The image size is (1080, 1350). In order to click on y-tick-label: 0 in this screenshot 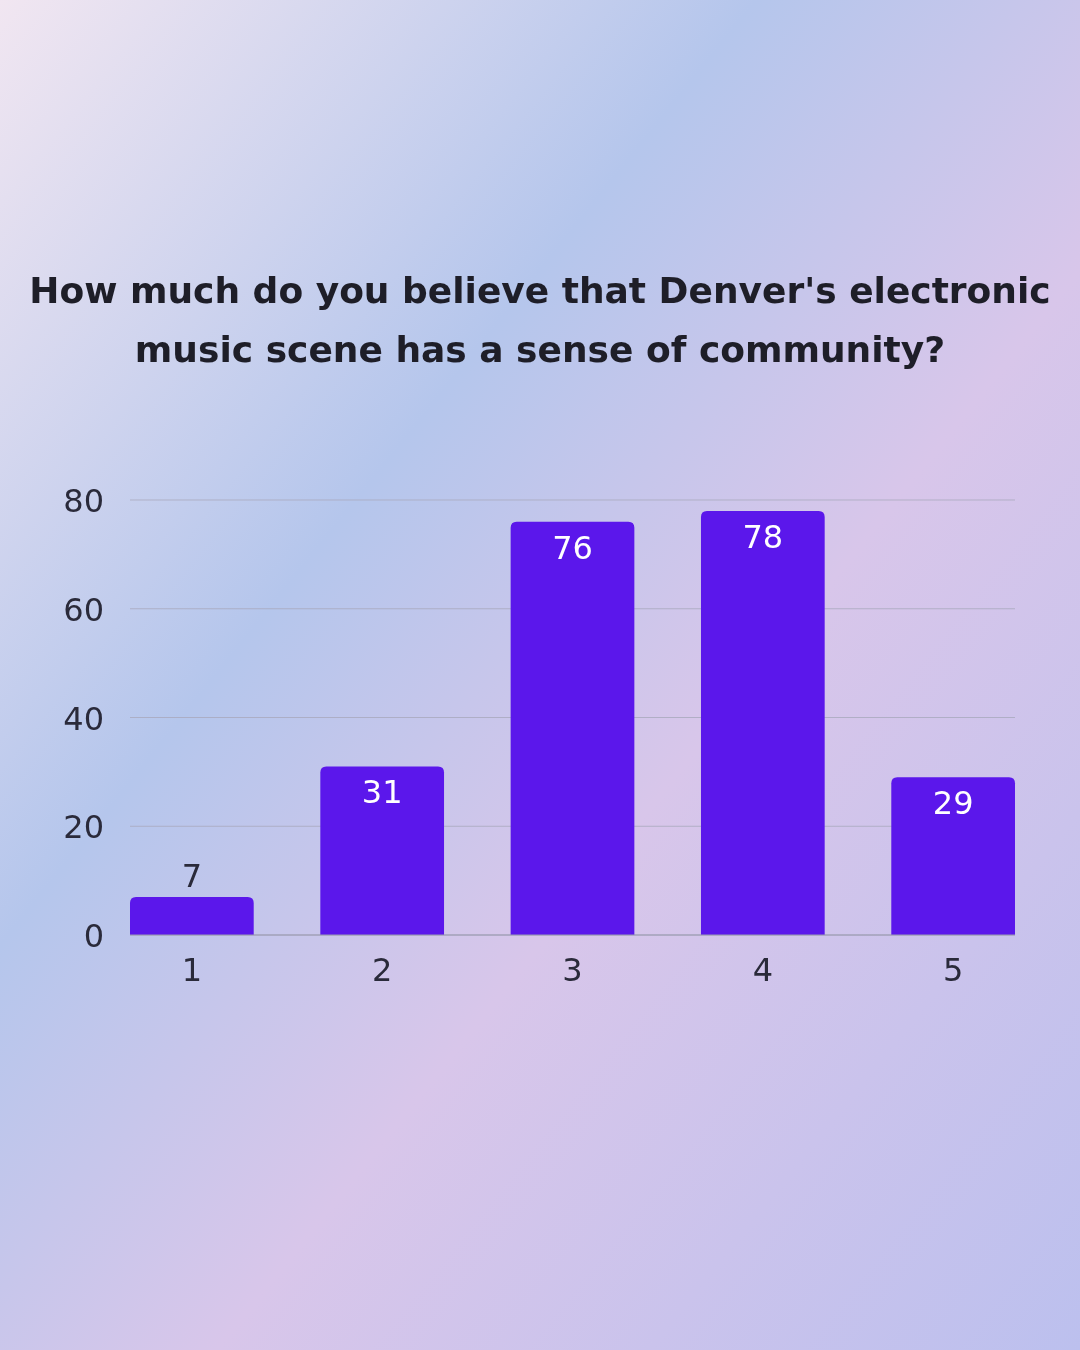, I will do `click(93, 936)`.